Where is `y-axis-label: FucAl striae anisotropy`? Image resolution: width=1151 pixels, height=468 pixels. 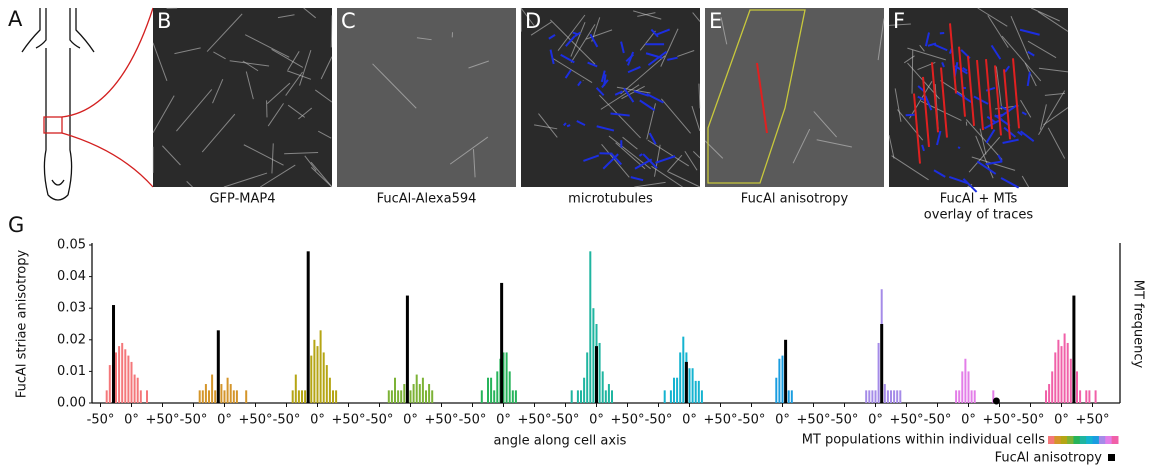 y-axis-label: FucAl striae anisotropy is located at coordinates (22, 324).